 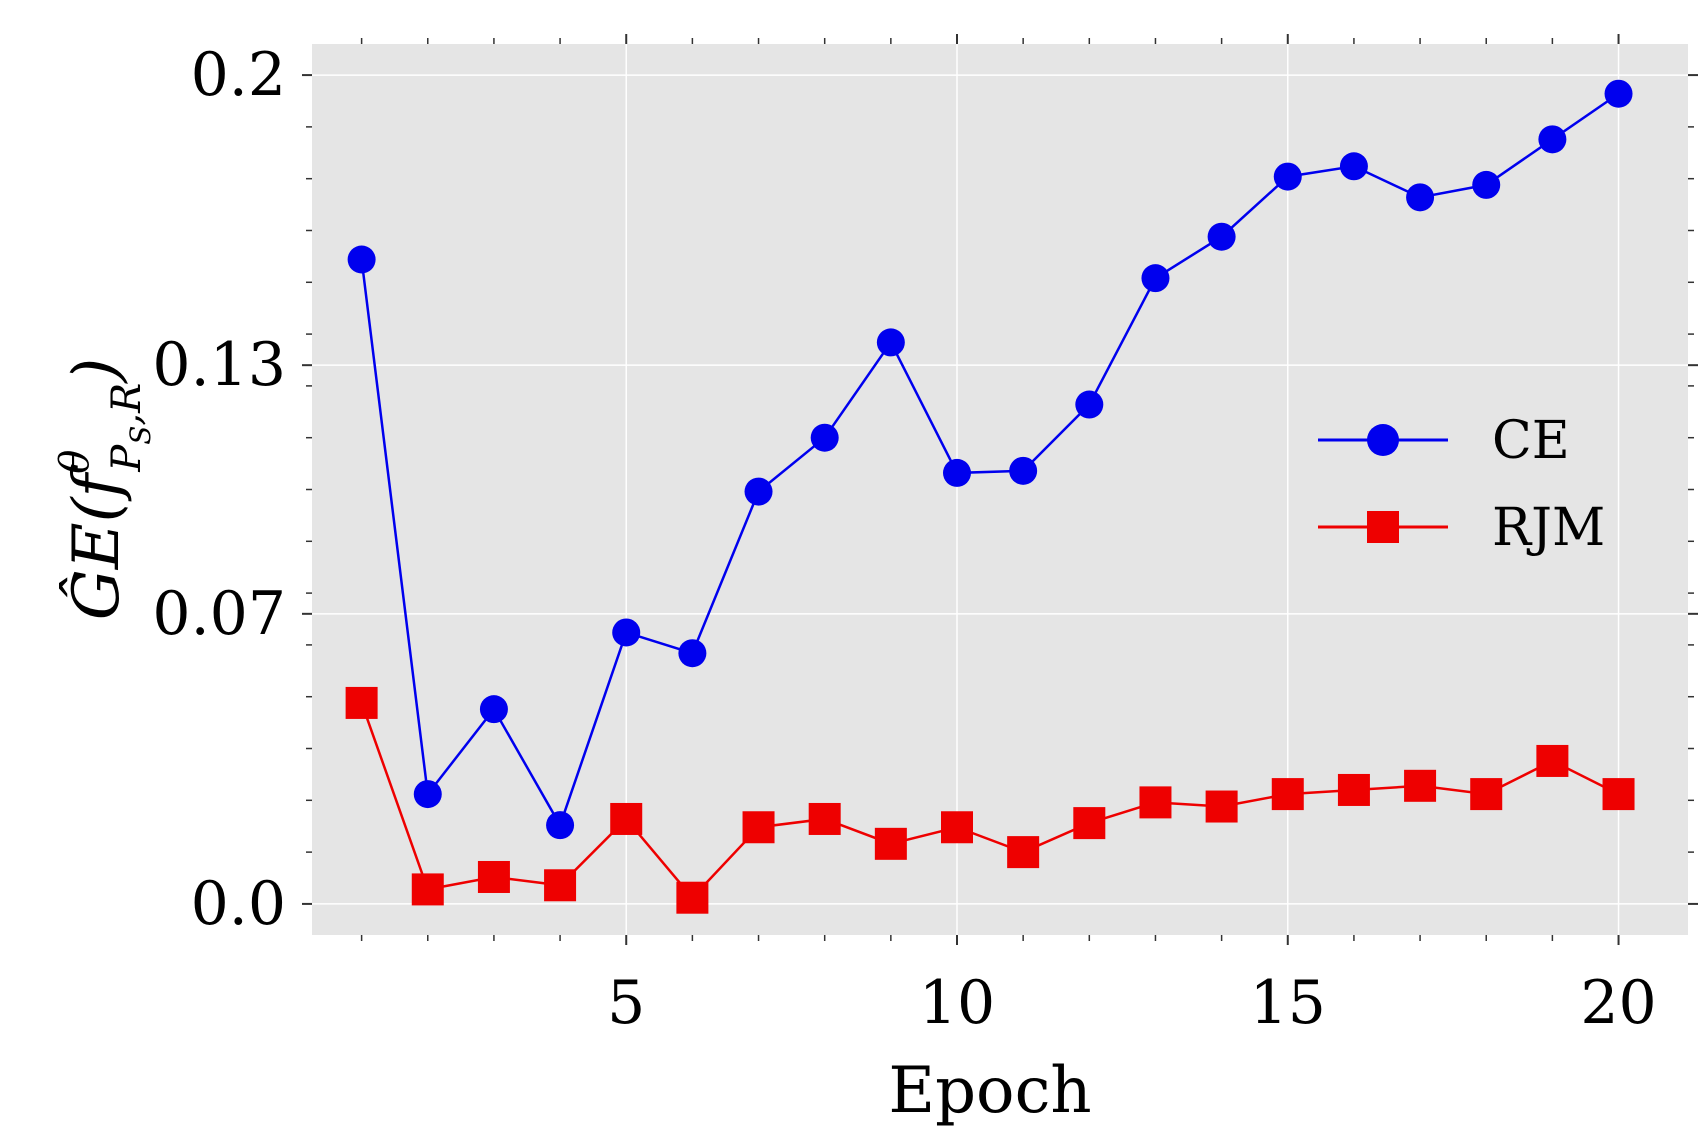 I want to click on legend-rjm-label: RJM, so click(x=1548, y=528).